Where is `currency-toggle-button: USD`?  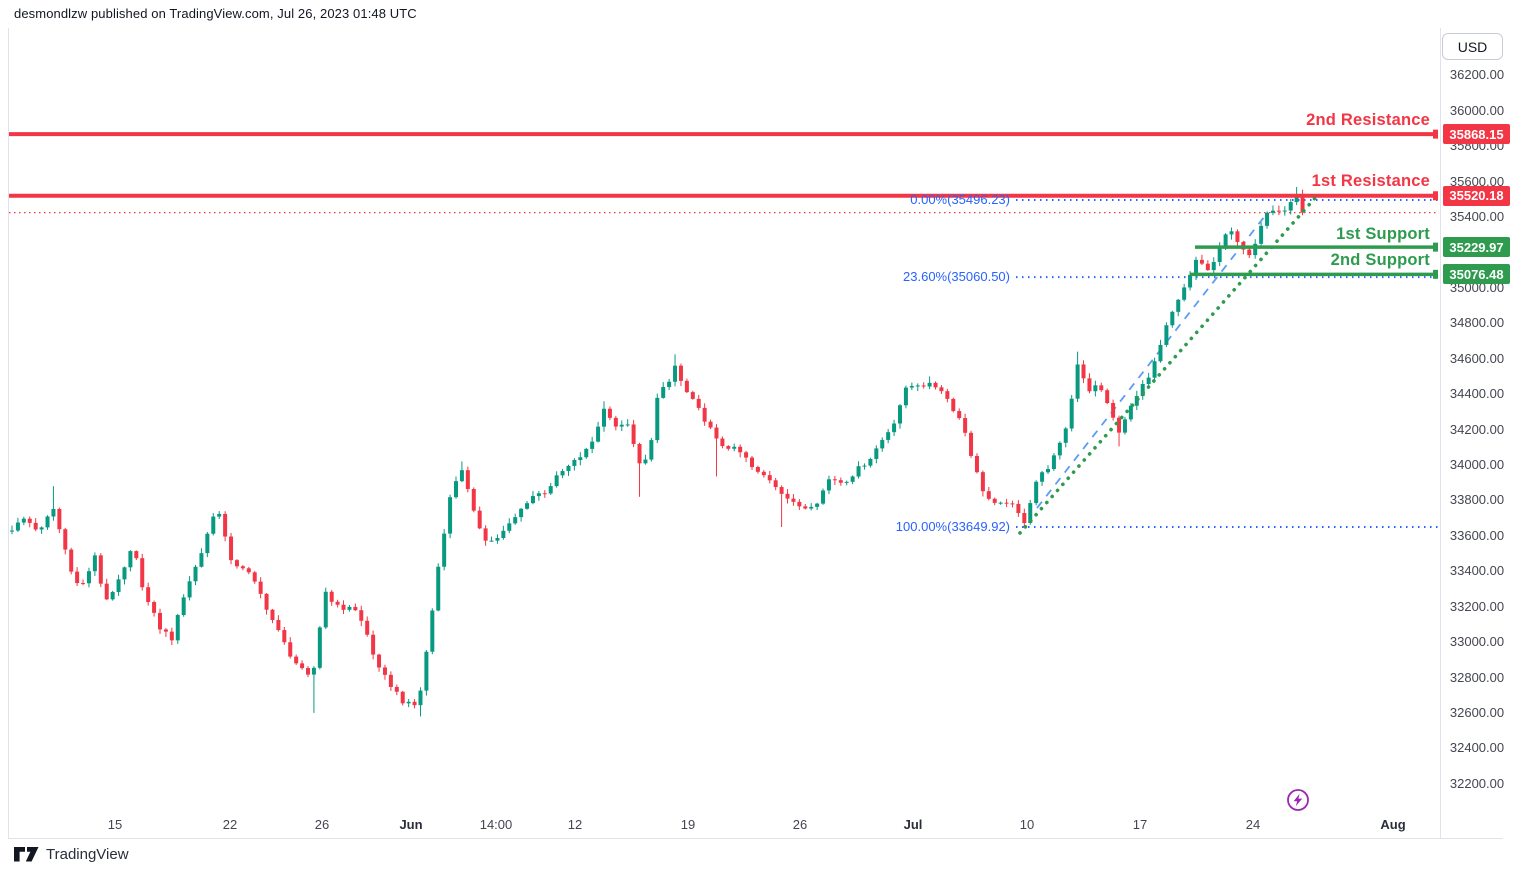
currency-toggle-button: USD is located at coordinates (1472, 46).